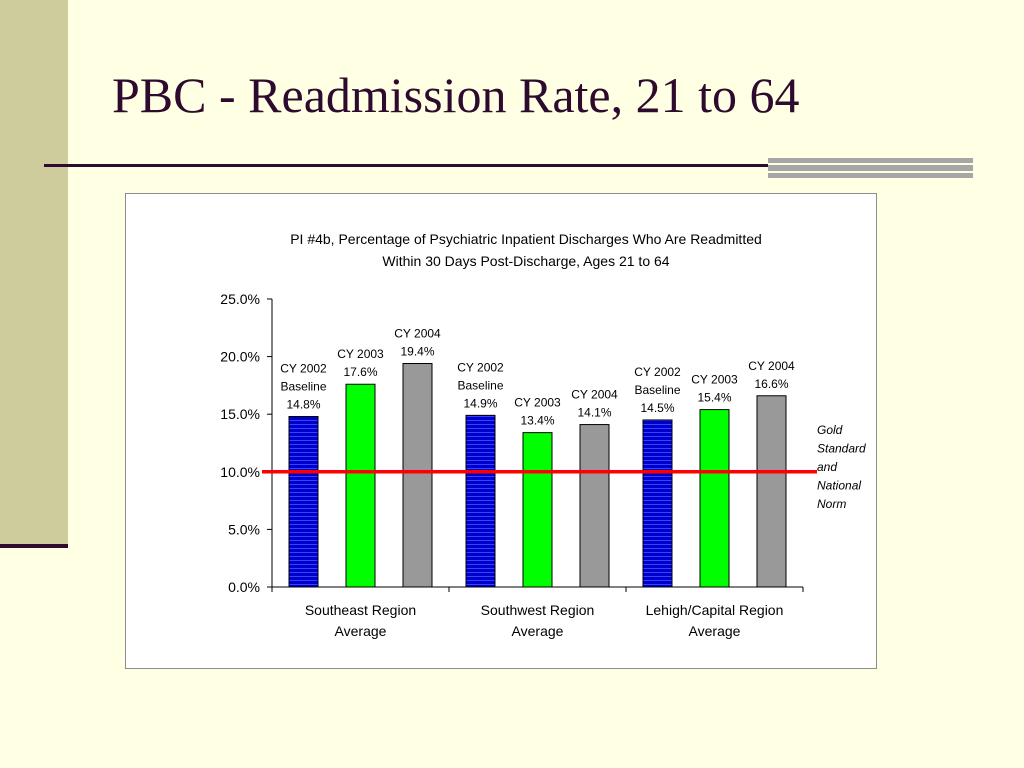  I want to click on x-tick-label: Lehigh/Capital Region, so click(715, 610).